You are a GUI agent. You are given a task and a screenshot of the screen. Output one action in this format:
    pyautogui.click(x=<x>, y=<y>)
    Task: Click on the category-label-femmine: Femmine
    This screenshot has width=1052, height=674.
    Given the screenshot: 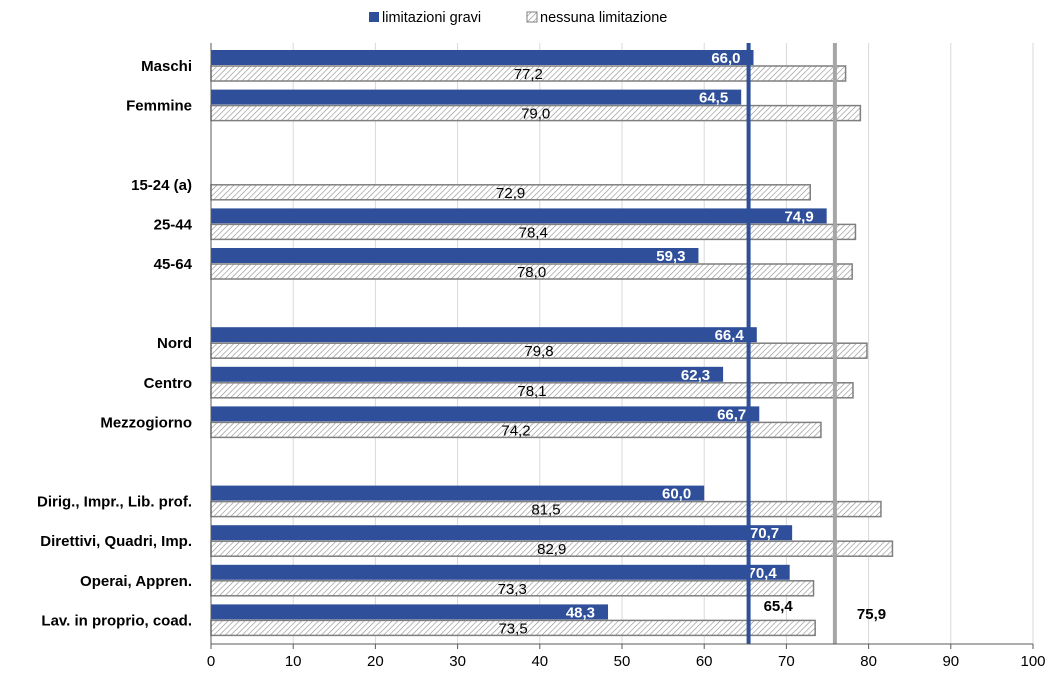 What is the action you would take?
    pyautogui.click(x=159, y=106)
    